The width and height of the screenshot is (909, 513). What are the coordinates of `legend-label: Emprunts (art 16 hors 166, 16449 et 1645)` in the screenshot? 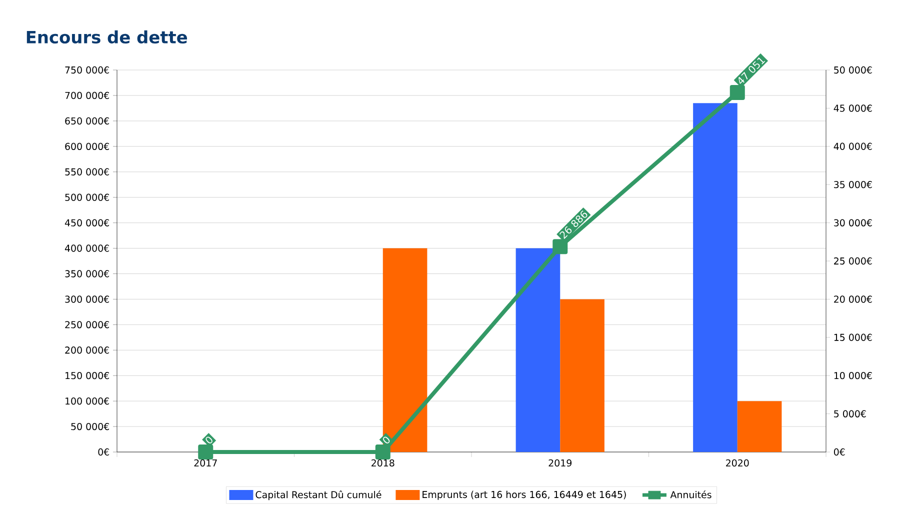 It's located at (524, 495).